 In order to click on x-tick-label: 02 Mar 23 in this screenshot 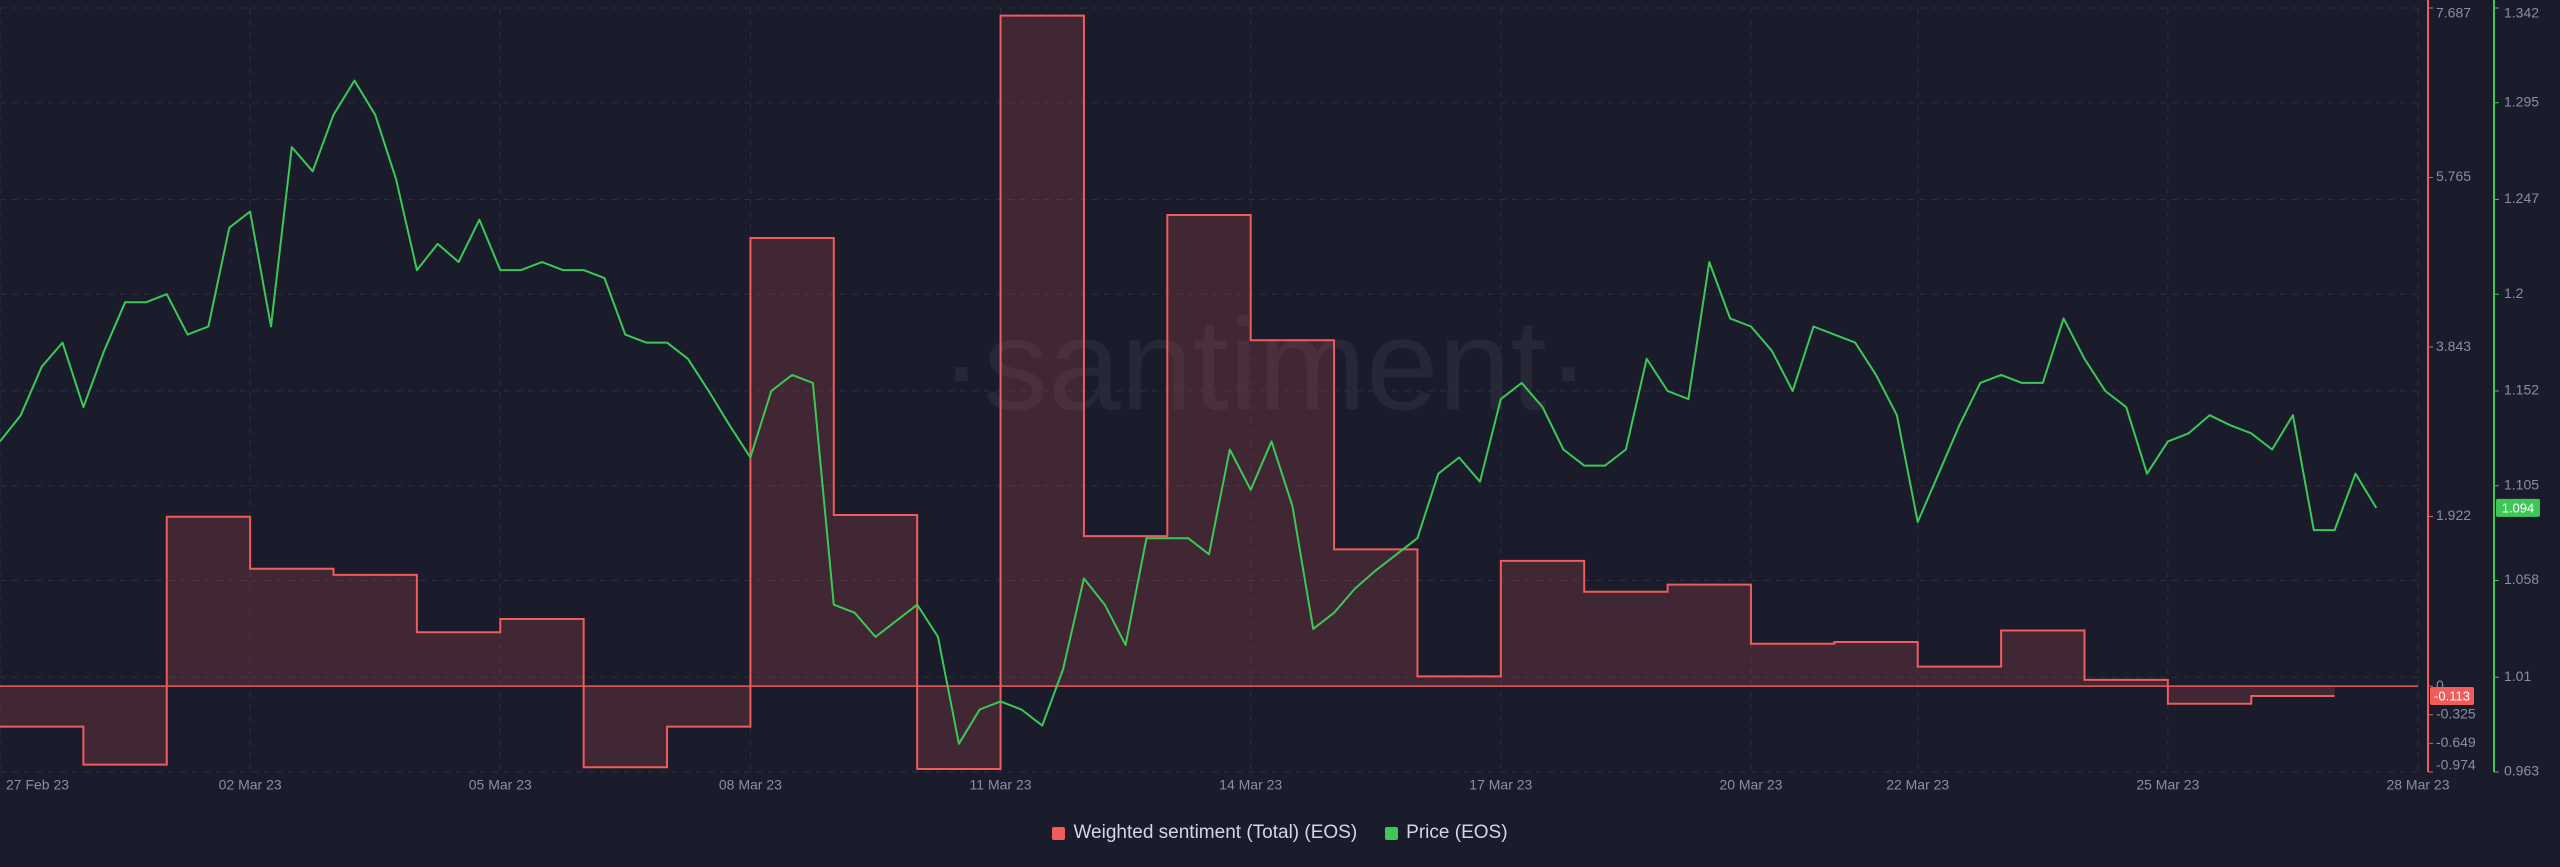, I will do `click(250, 785)`.